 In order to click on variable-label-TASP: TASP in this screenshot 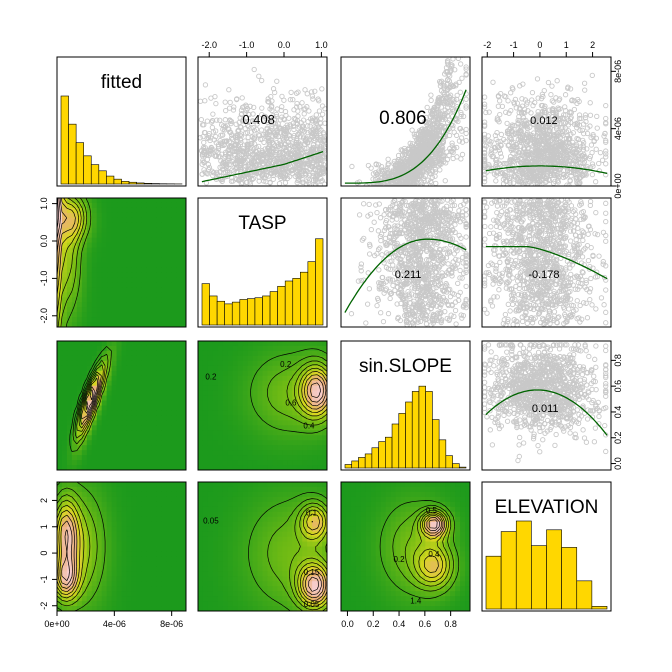, I will do `click(262, 223)`.